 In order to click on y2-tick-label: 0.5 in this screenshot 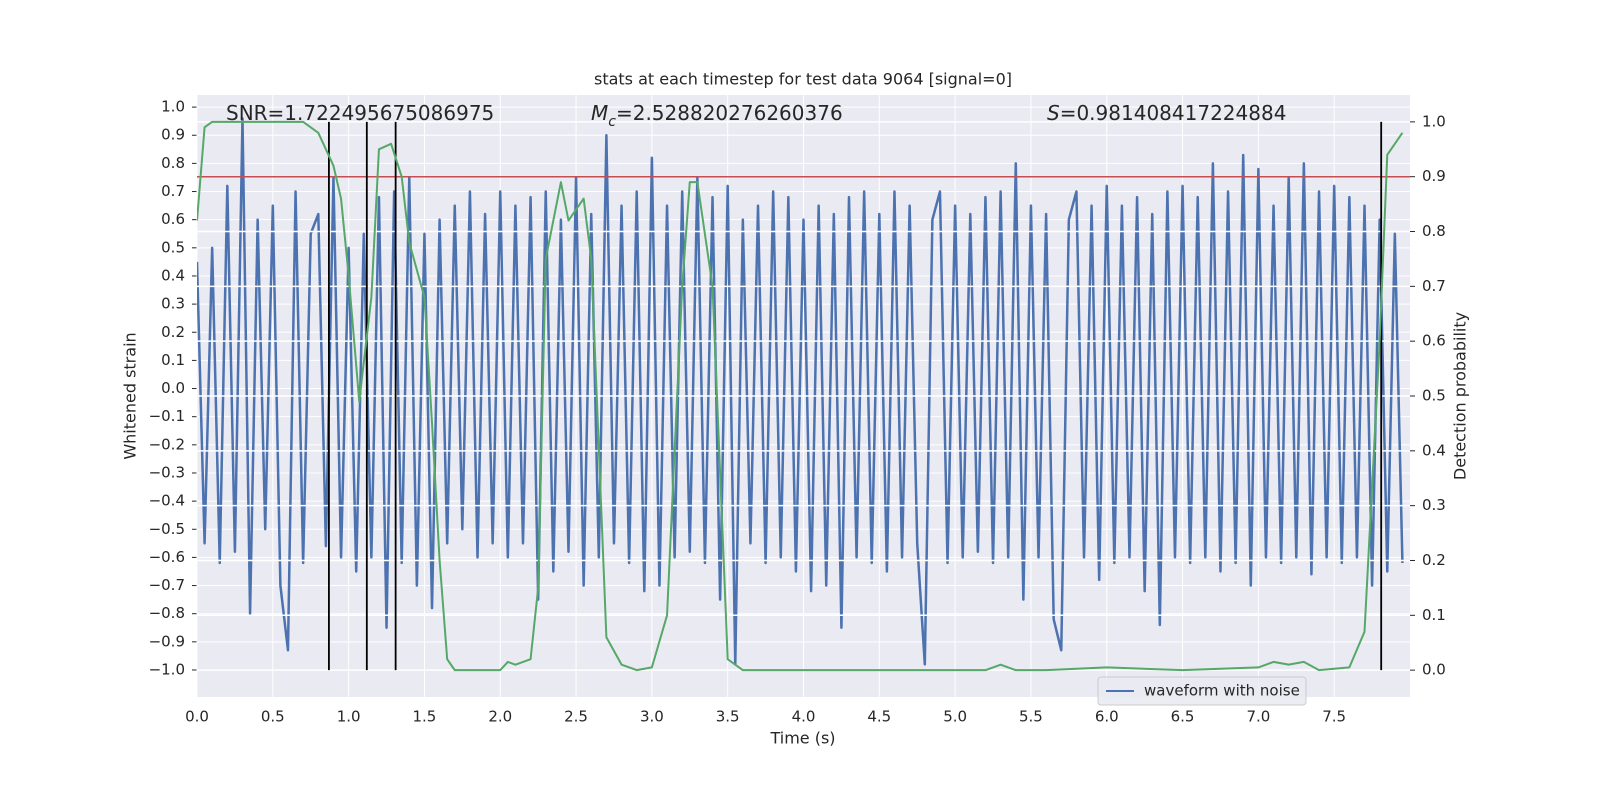, I will do `click(1434, 396)`.